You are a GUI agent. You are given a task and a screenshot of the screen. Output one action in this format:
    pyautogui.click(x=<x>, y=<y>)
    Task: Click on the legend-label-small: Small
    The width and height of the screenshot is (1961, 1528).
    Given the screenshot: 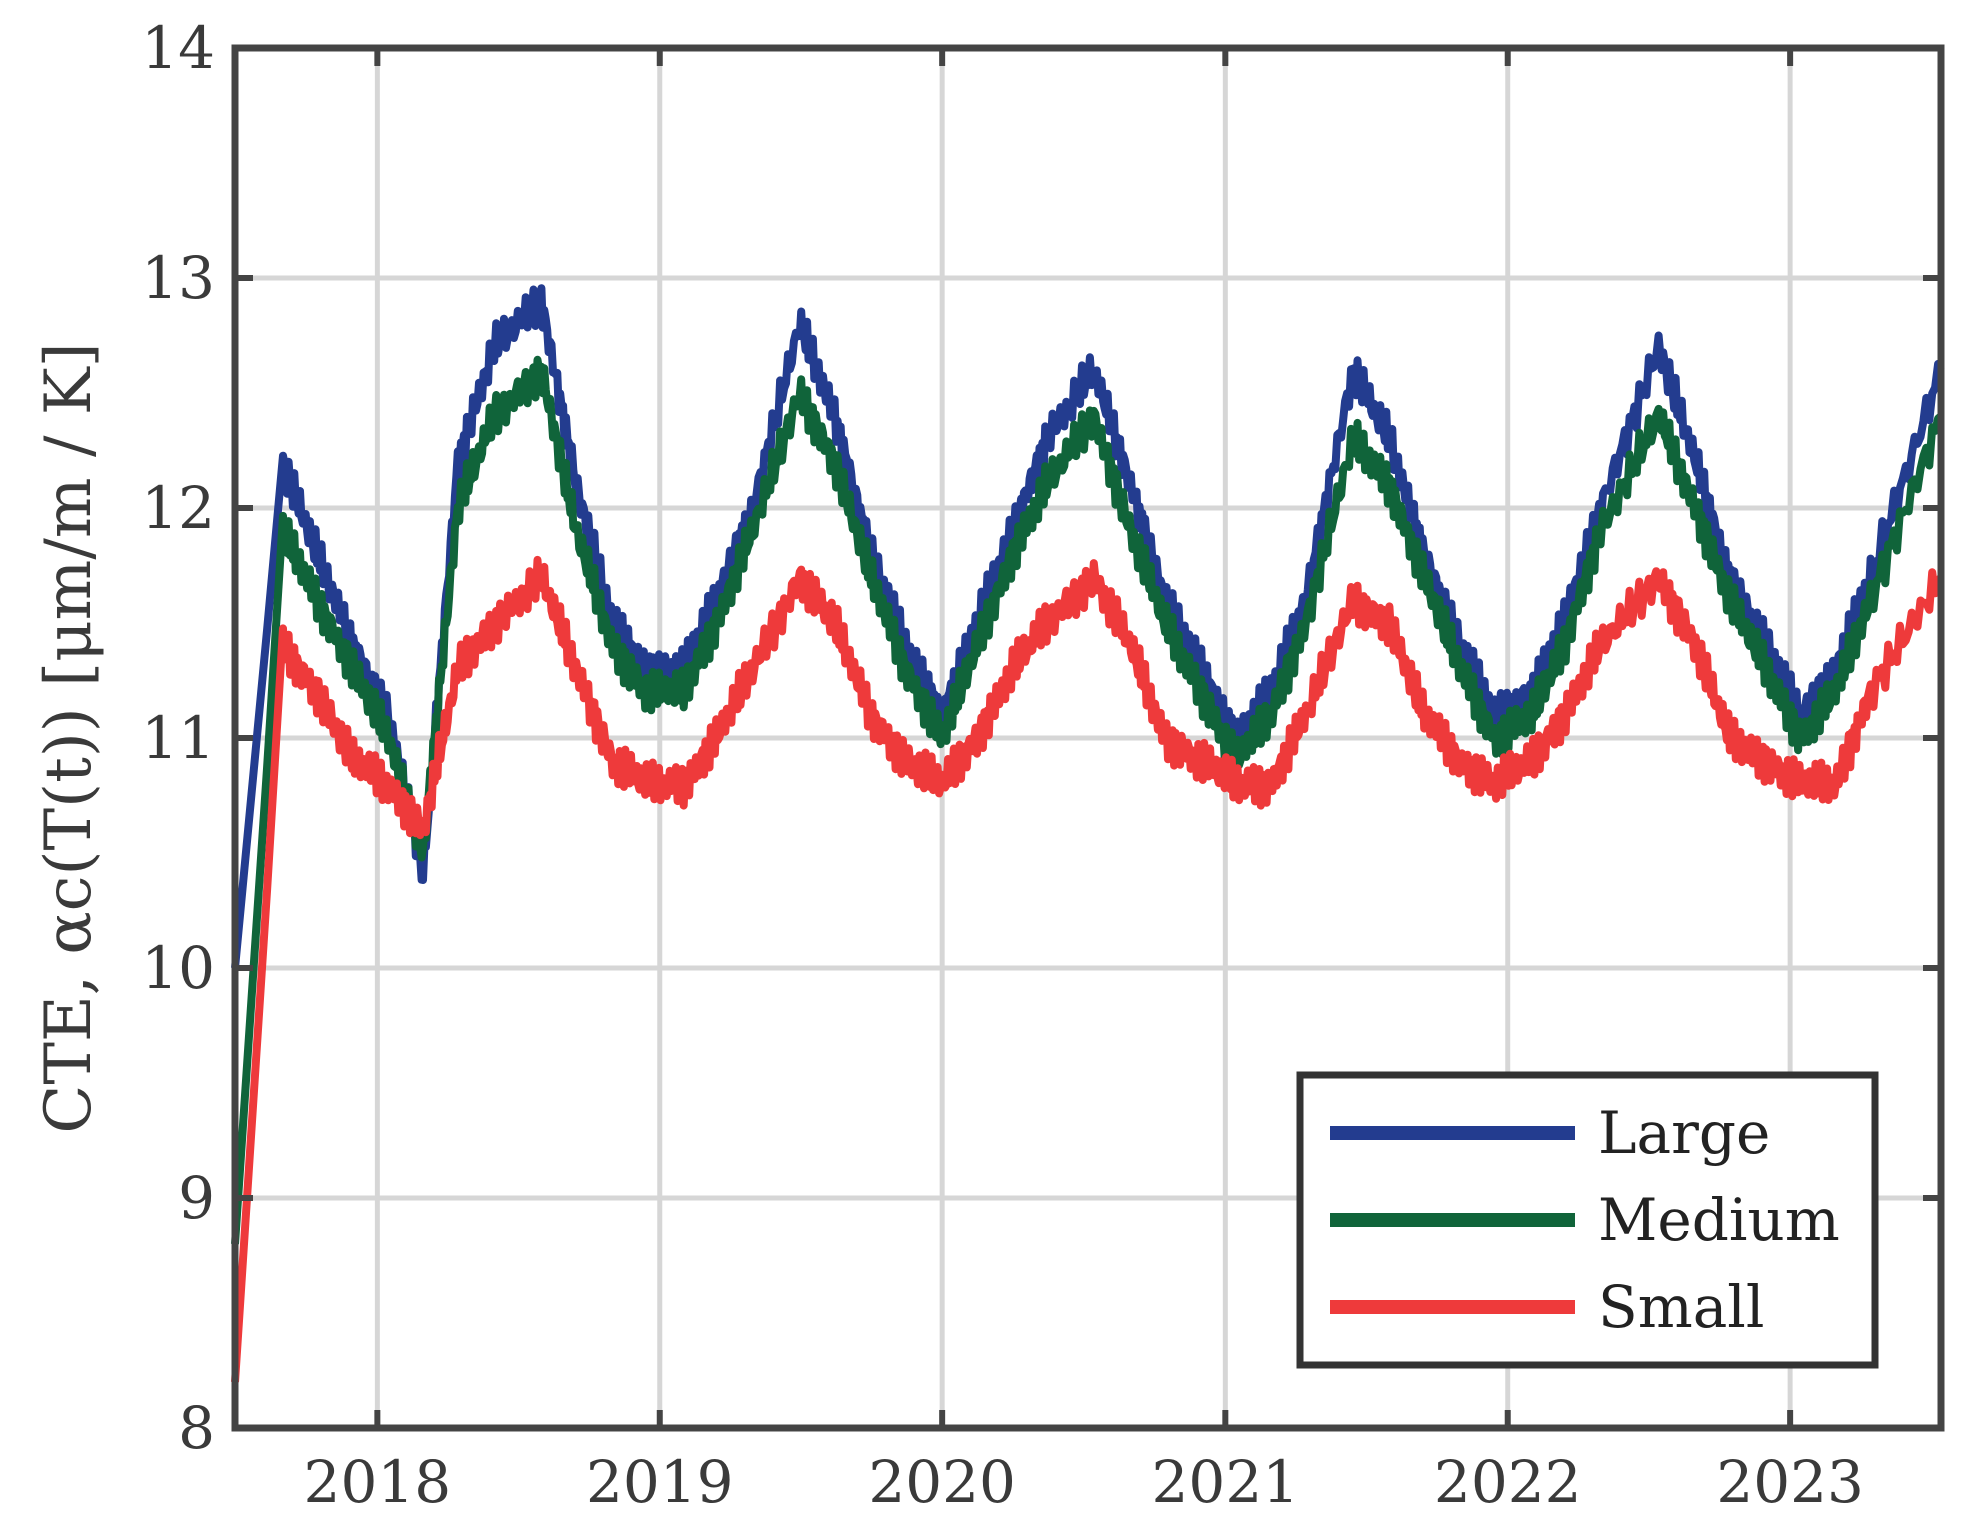 What is the action you would take?
    pyautogui.click(x=1681, y=1307)
    